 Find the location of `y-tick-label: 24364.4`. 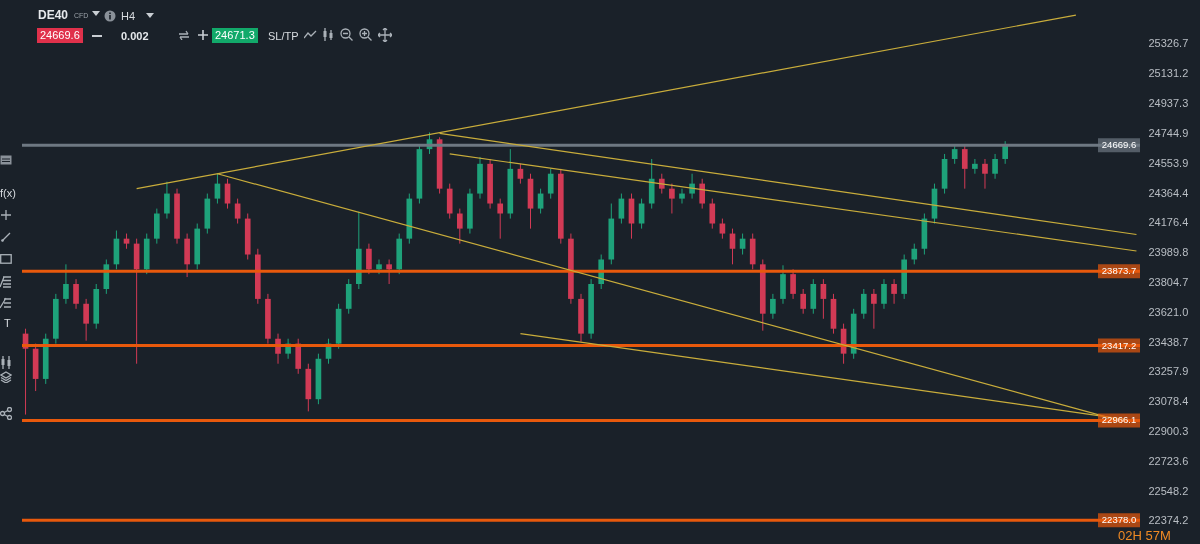

y-tick-label: 24364.4 is located at coordinates (1168, 192).